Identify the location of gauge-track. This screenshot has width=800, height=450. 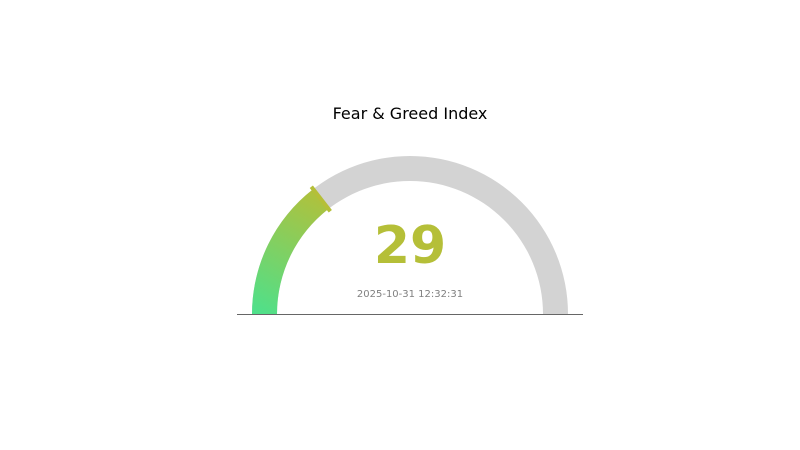
(410, 235).